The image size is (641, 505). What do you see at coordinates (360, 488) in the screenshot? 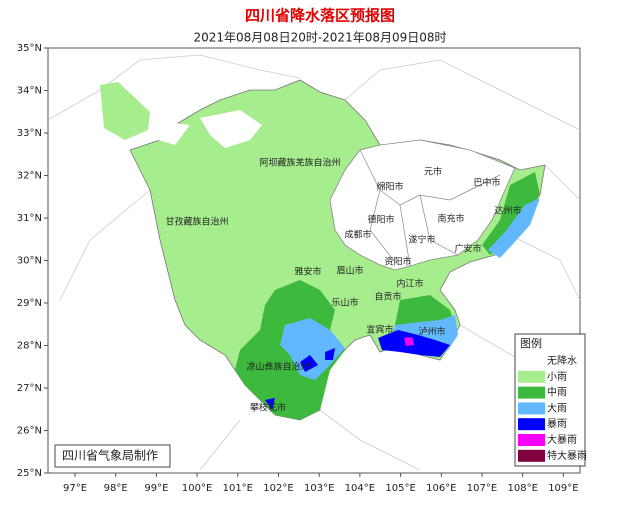
I see `lon-label: 104°E` at bounding box center [360, 488].